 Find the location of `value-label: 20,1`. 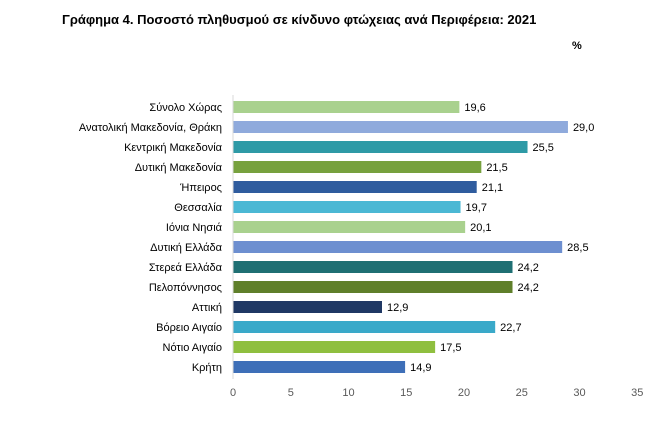

value-label: 20,1 is located at coordinates (480, 228).